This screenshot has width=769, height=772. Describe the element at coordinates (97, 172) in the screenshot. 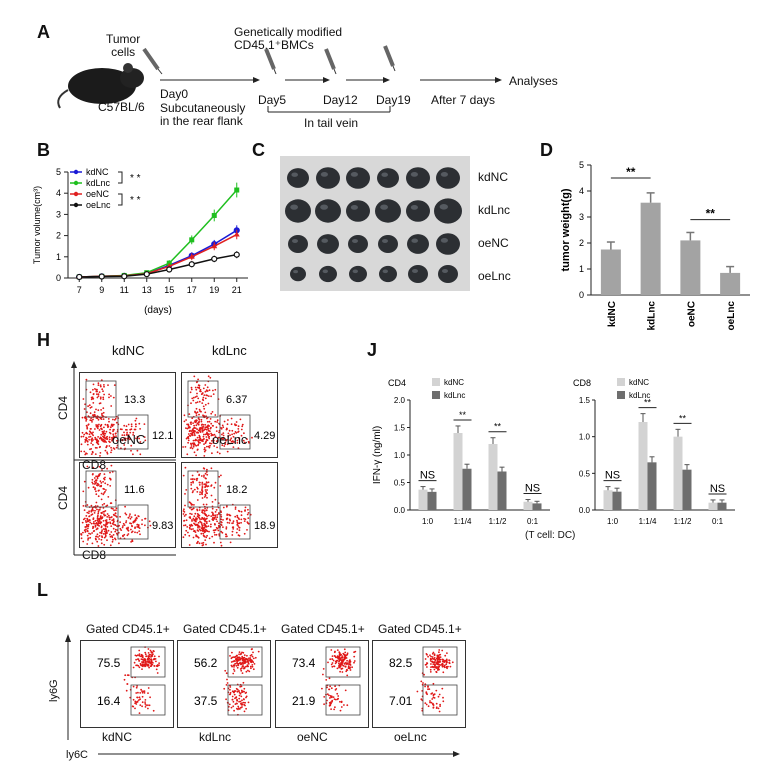

I see `legend-label: kdNC` at that location.